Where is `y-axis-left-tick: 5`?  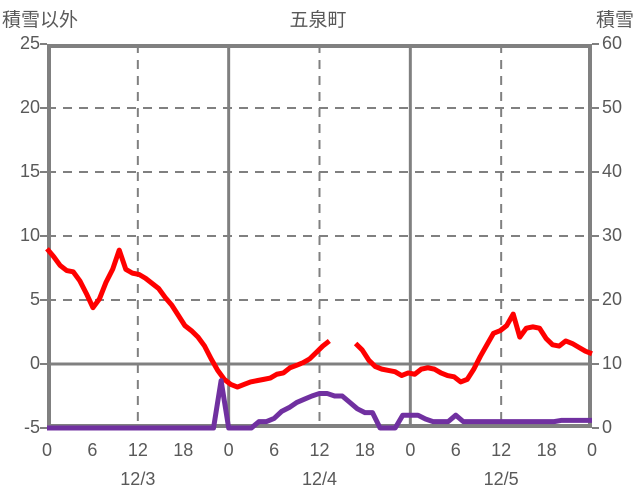
y-axis-left-tick: 5 is located at coordinates (34, 299).